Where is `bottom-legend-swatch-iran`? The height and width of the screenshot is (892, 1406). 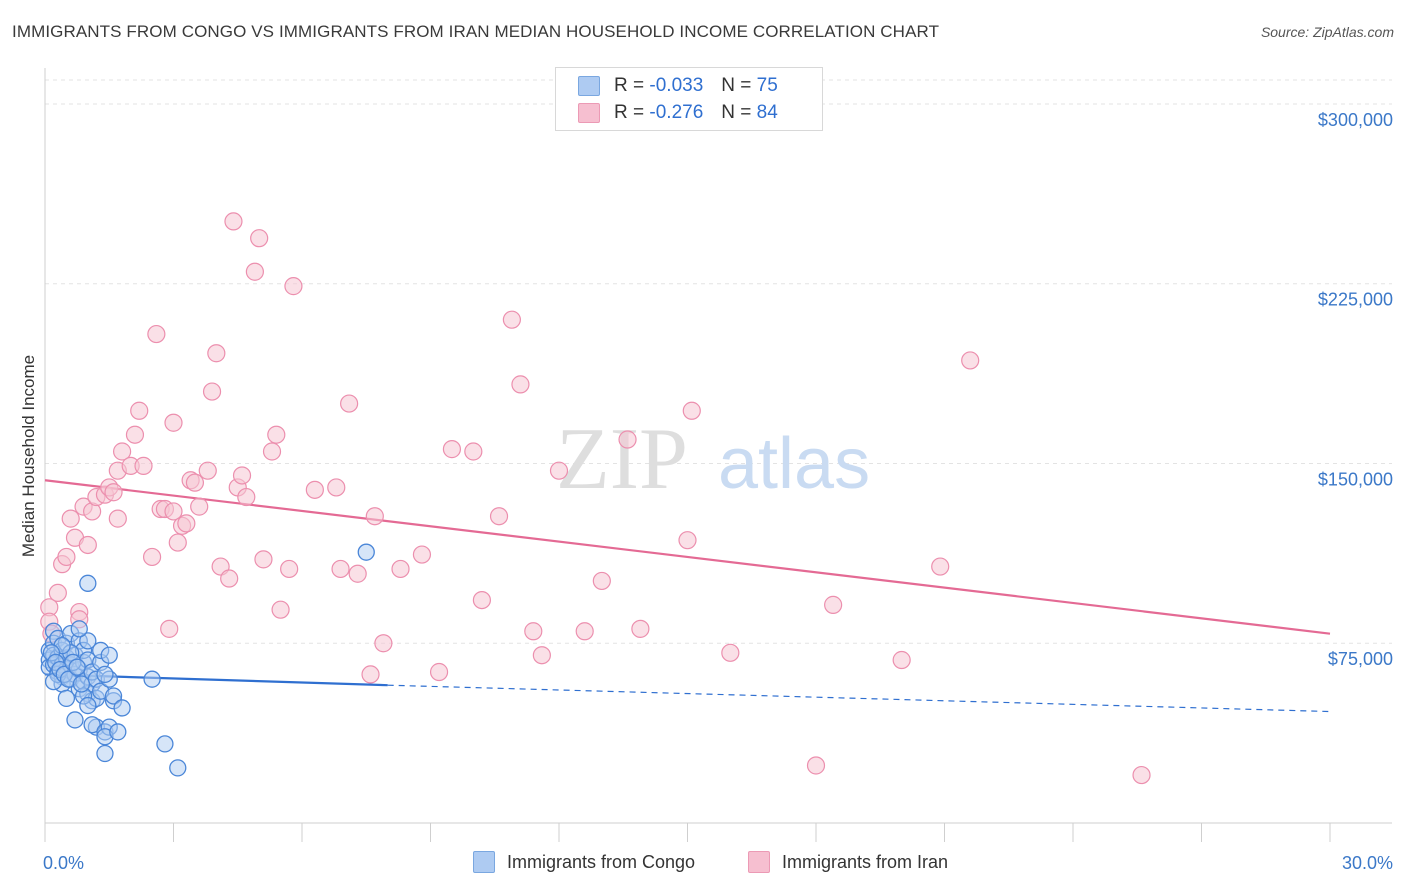
bottom-legend-swatch-iran is located at coordinates (759, 862).